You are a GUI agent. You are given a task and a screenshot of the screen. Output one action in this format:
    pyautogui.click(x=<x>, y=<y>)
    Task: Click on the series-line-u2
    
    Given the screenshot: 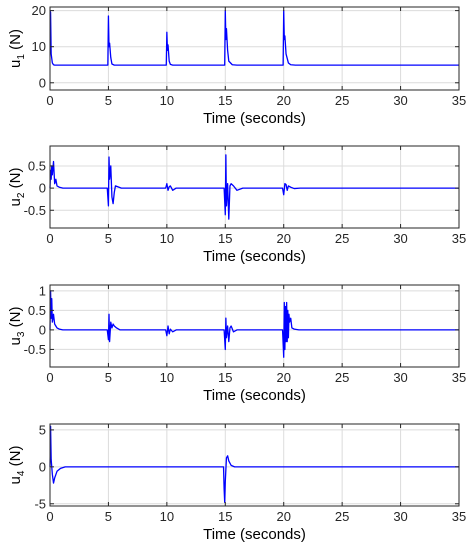 What is the action you would take?
    pyautogui.click(x=254, y=187)
    